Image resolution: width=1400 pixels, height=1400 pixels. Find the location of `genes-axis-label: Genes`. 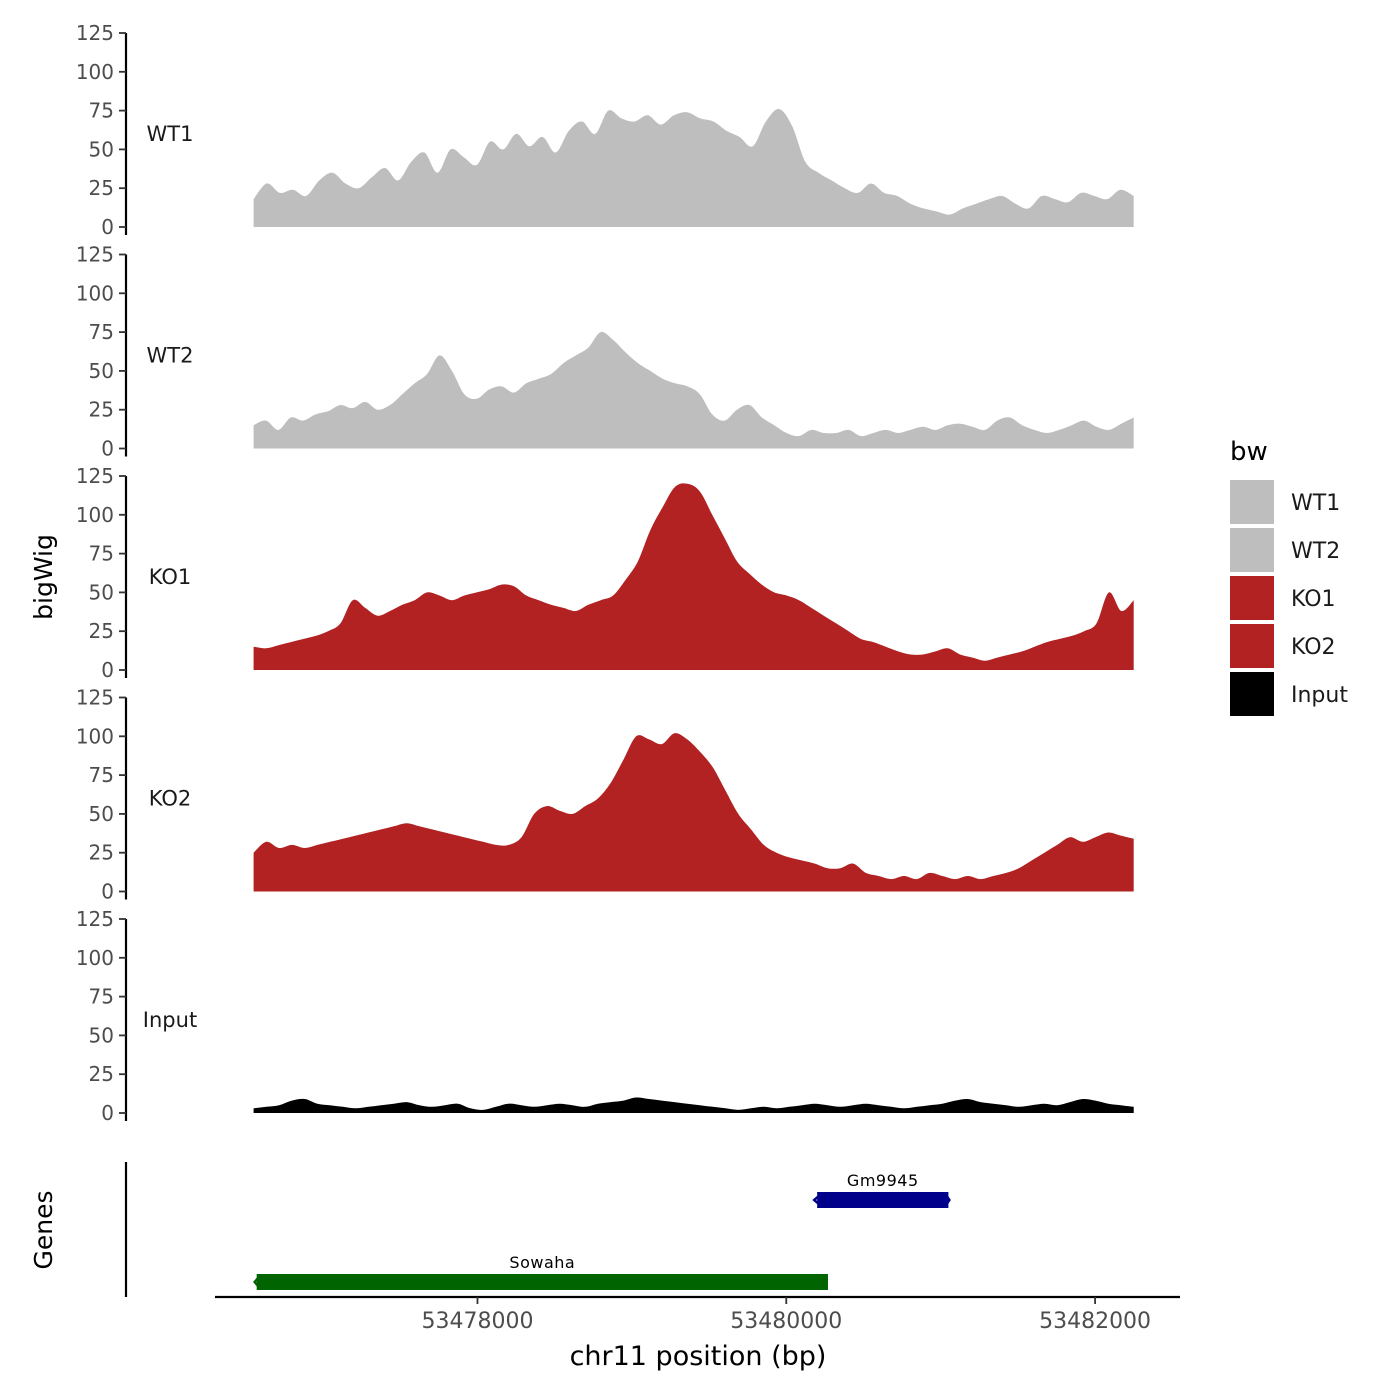

genes-axis-label: Genes is located at coordinates (43, 1229).